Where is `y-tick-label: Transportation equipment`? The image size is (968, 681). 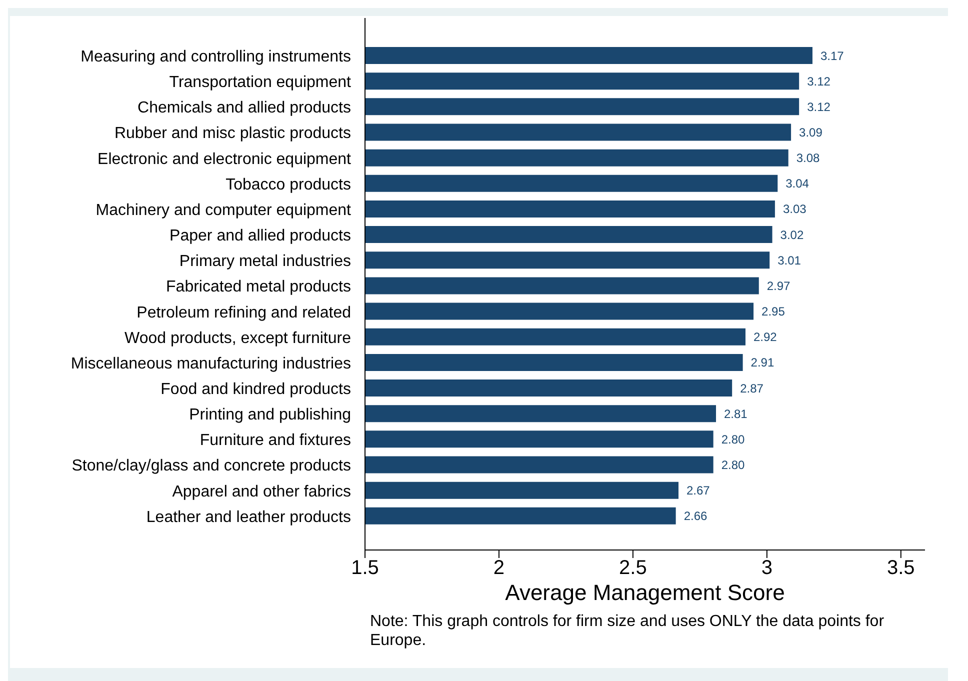
y-tick-label: Transportation equipment is located at coordinates (260, 83).